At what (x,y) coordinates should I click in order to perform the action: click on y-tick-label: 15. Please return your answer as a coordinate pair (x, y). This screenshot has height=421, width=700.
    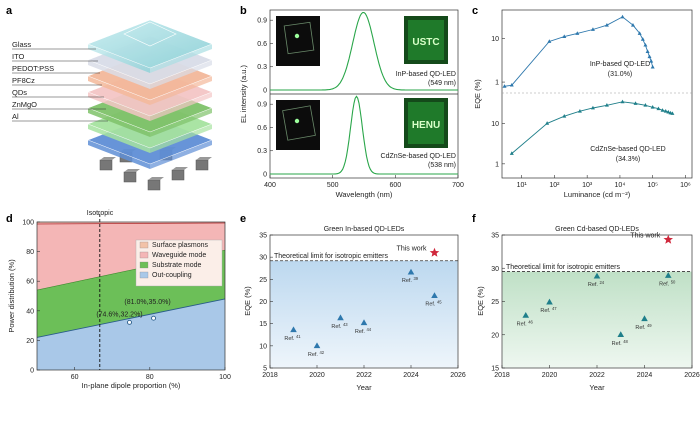
    Looking at the image, I should click on (495, 369).